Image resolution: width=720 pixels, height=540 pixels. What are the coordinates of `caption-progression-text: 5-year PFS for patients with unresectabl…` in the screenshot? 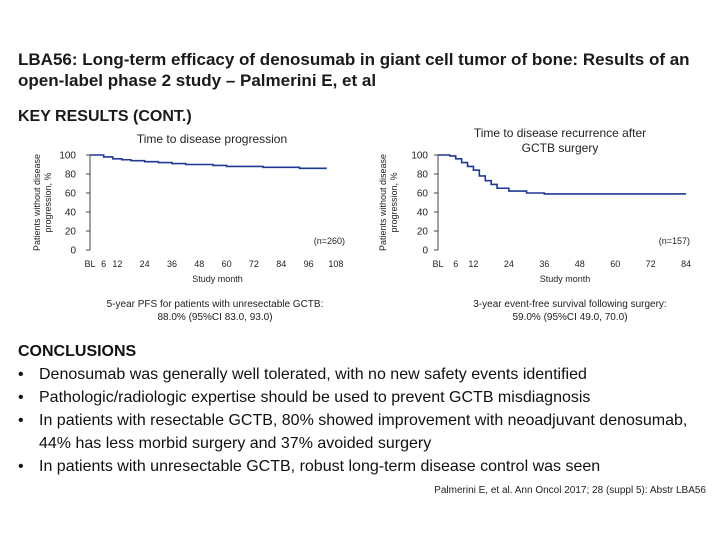 It's located at (215, 311).